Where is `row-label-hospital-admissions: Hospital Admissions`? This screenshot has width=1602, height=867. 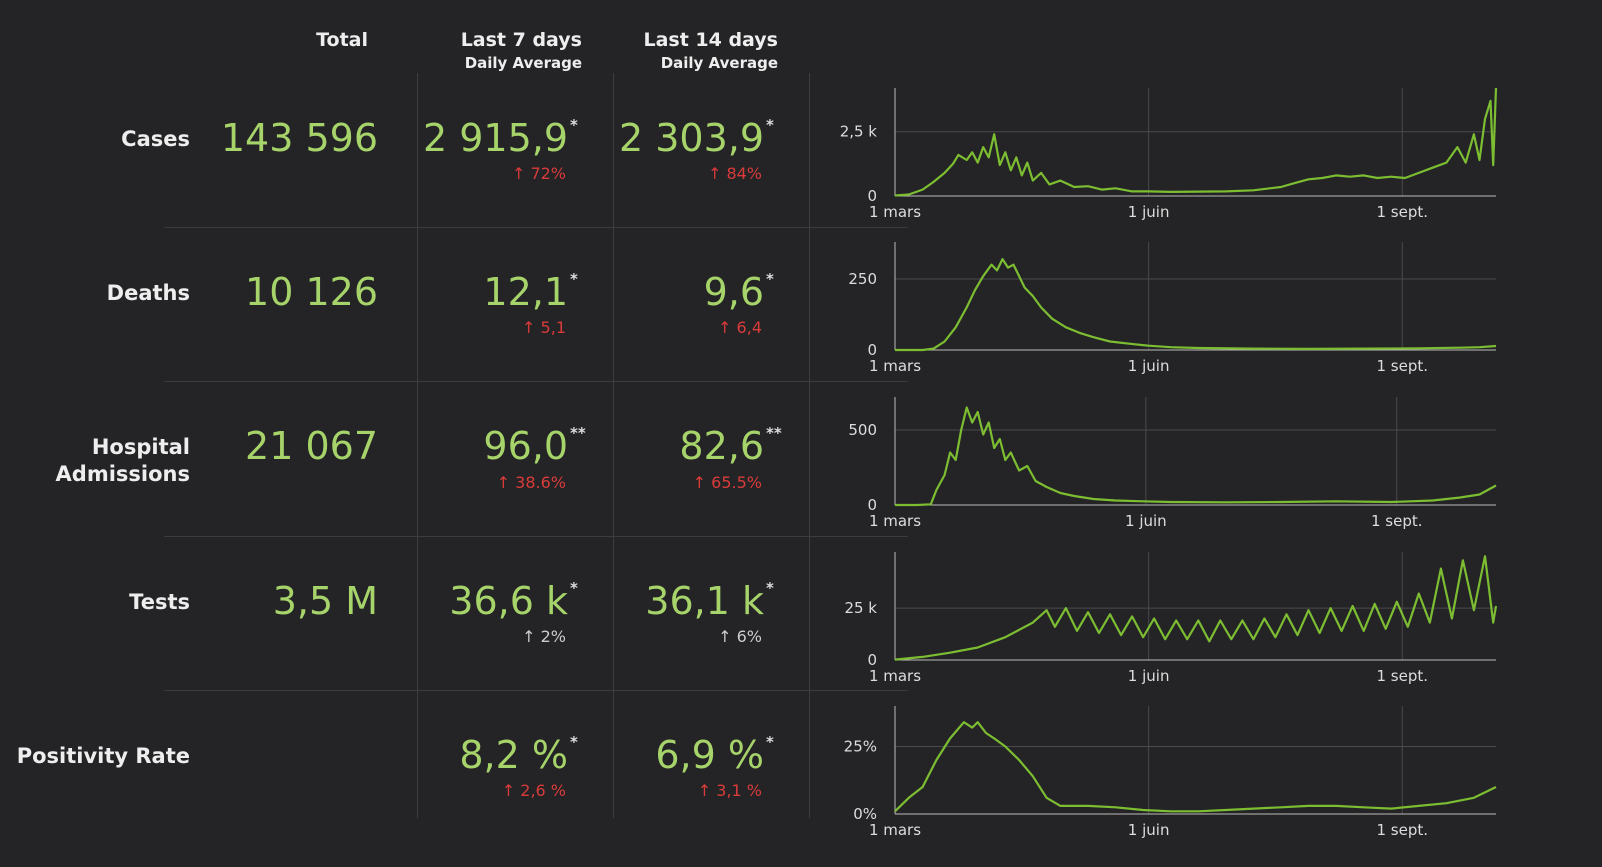
row-label-hospital-admissions: Hospital Admissions is located at coordinates (95, 461).